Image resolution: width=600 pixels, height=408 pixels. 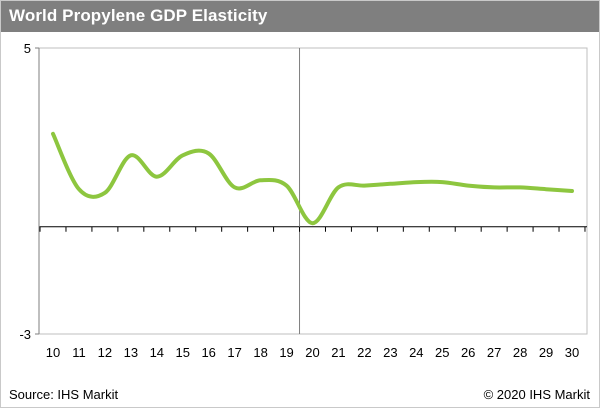 I want to click on x-tick-label: 18, so click(x=260, y=352).